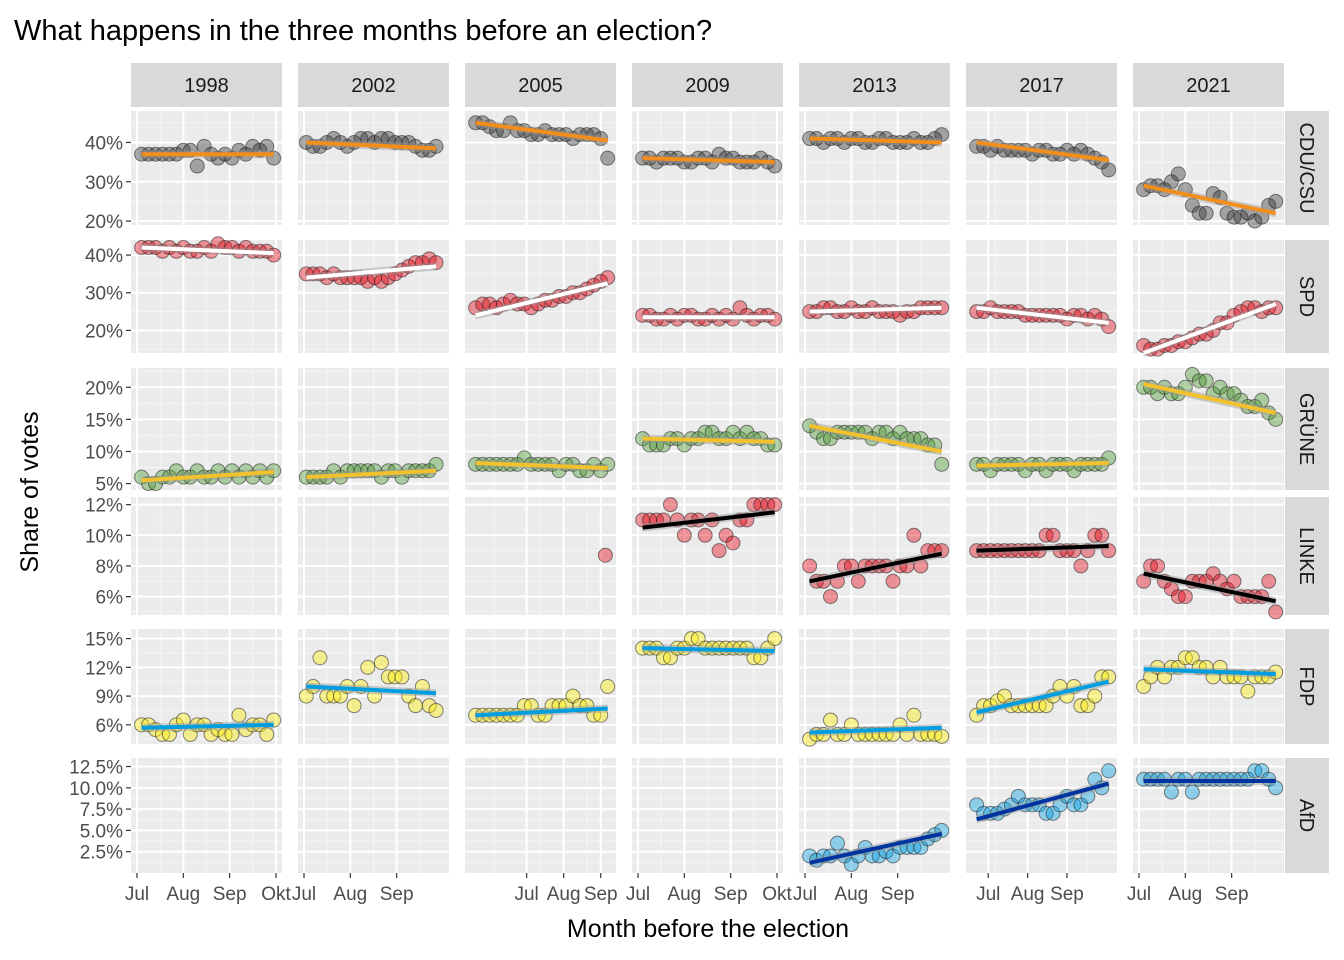  What do you see at coordinates (104, 256) in the screenshot?
I see `y-tick-label: 40%` at bounding box center [104, 256].